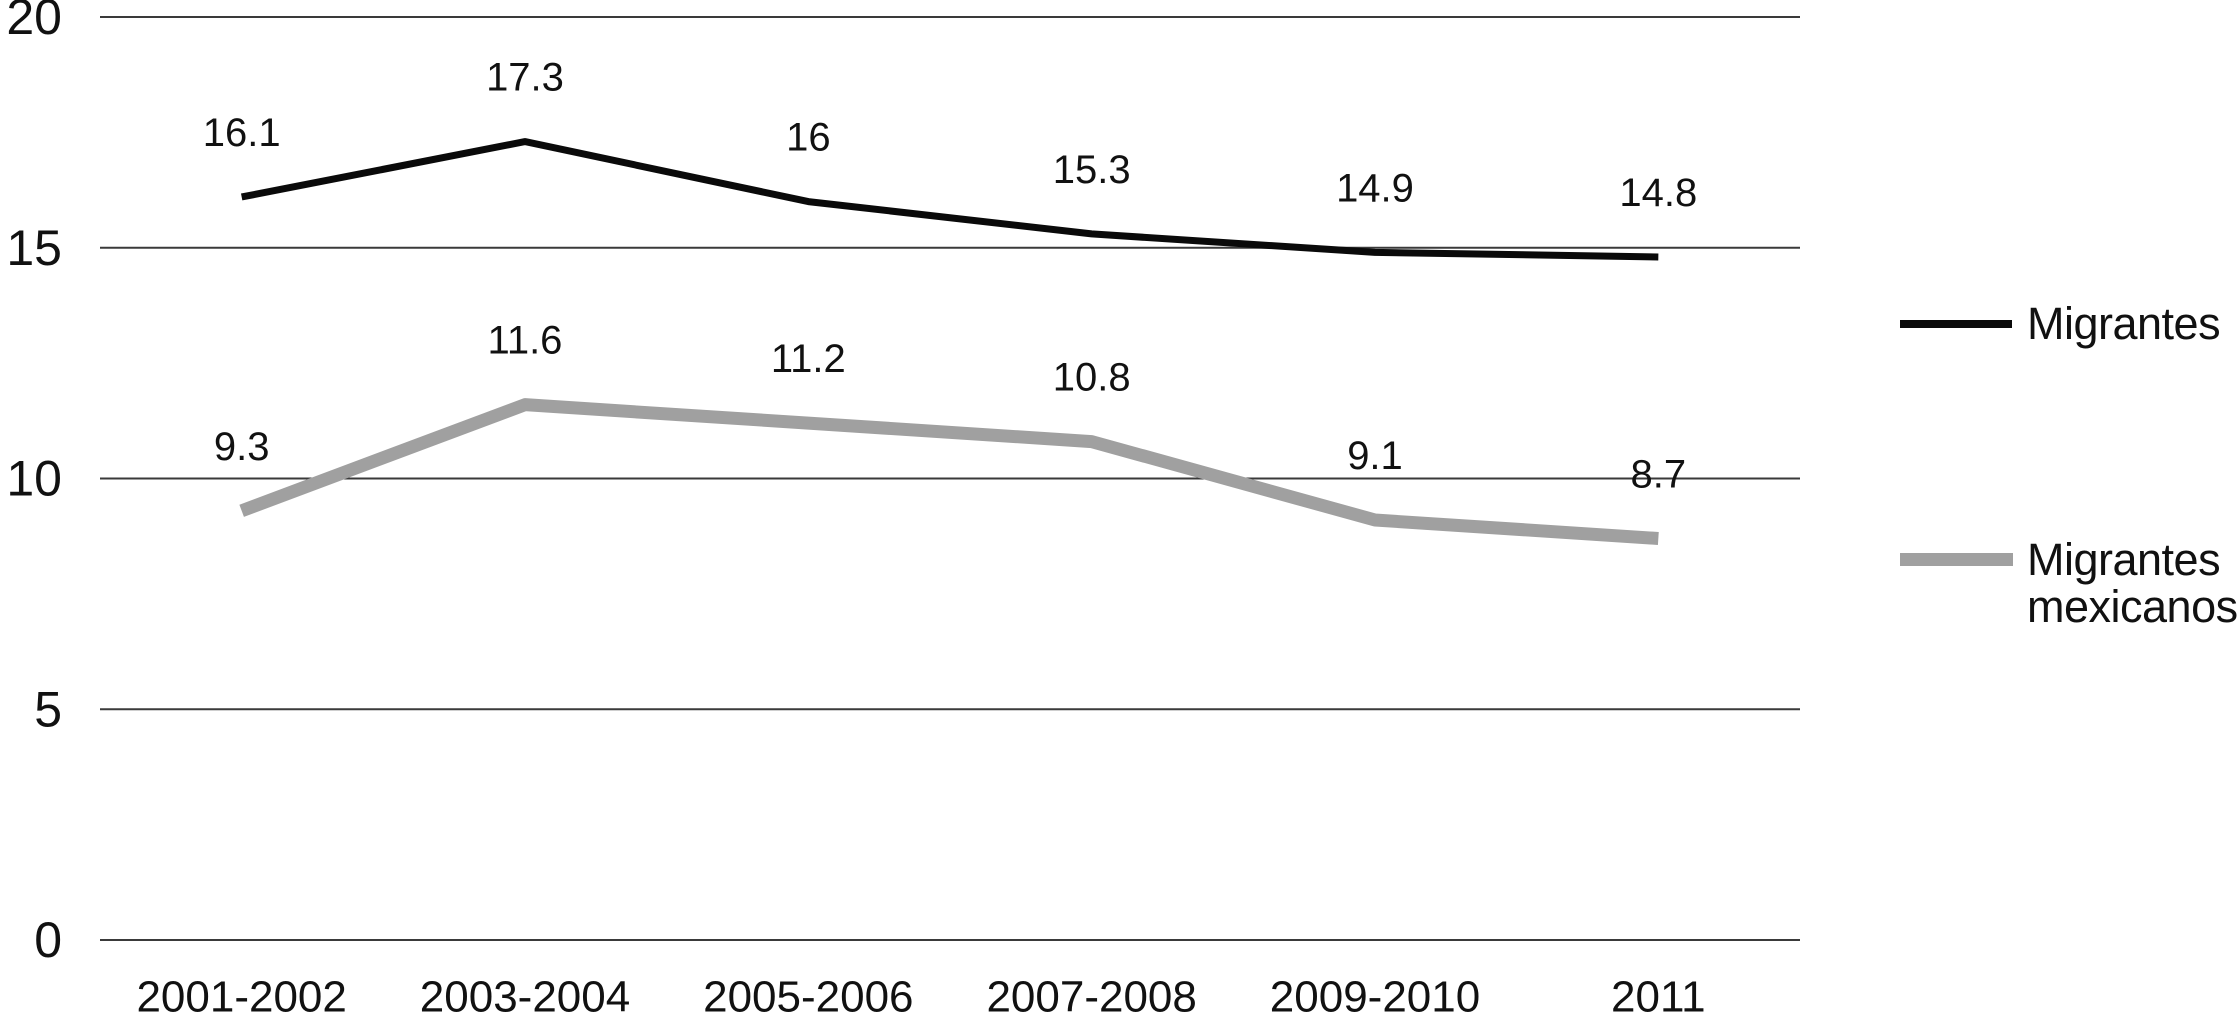 This screenshot has width=2237, height=1018. Describe the element at coordinates (808, 359) in the screenshot. I see `data-label-series1-2: 11.2` at that location.